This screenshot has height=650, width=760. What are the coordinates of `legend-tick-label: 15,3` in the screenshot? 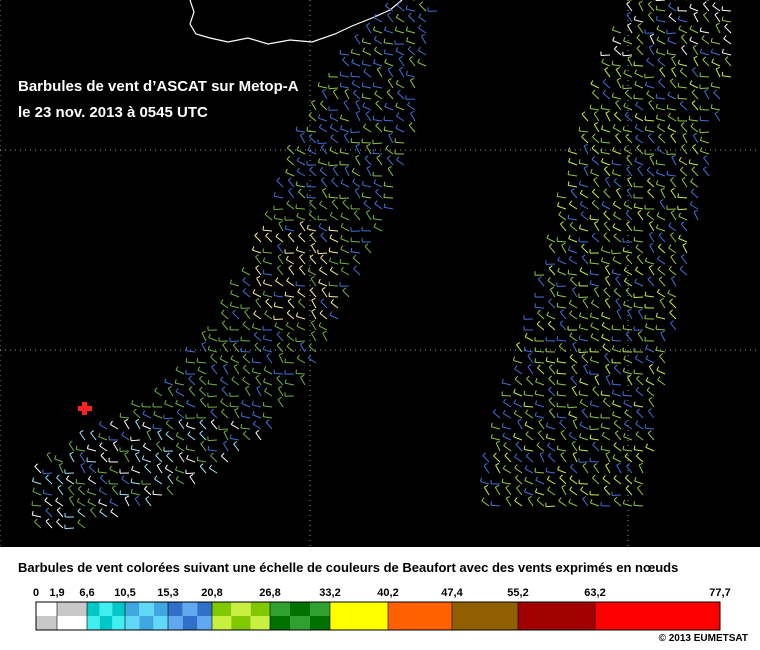 It's located at (168, 593).